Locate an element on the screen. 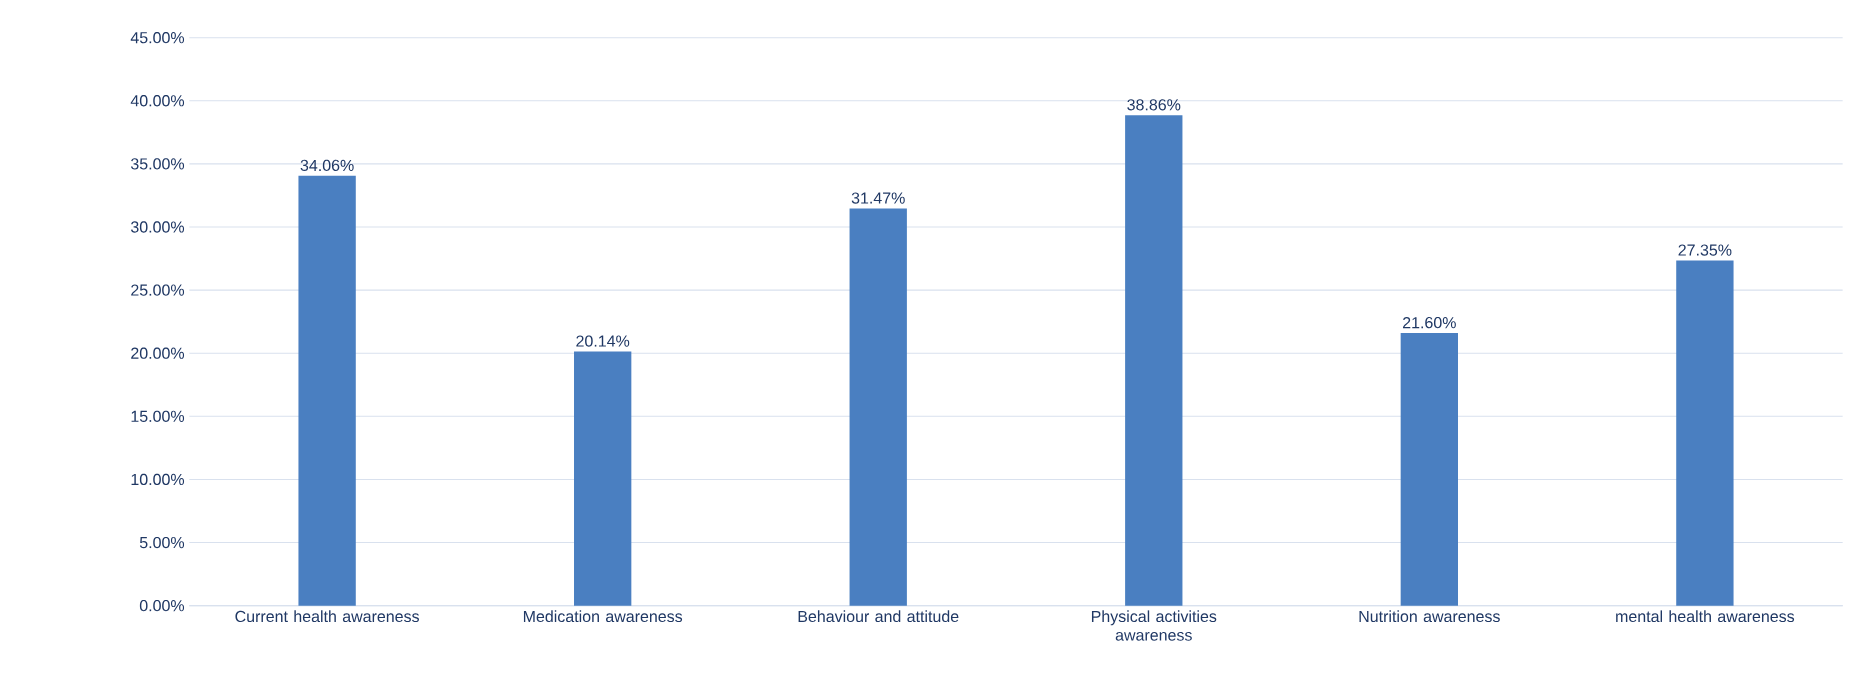 This screenshot has width=1863, height=691. y-tick-label: 35.00% is located at coordinates (157, 164).